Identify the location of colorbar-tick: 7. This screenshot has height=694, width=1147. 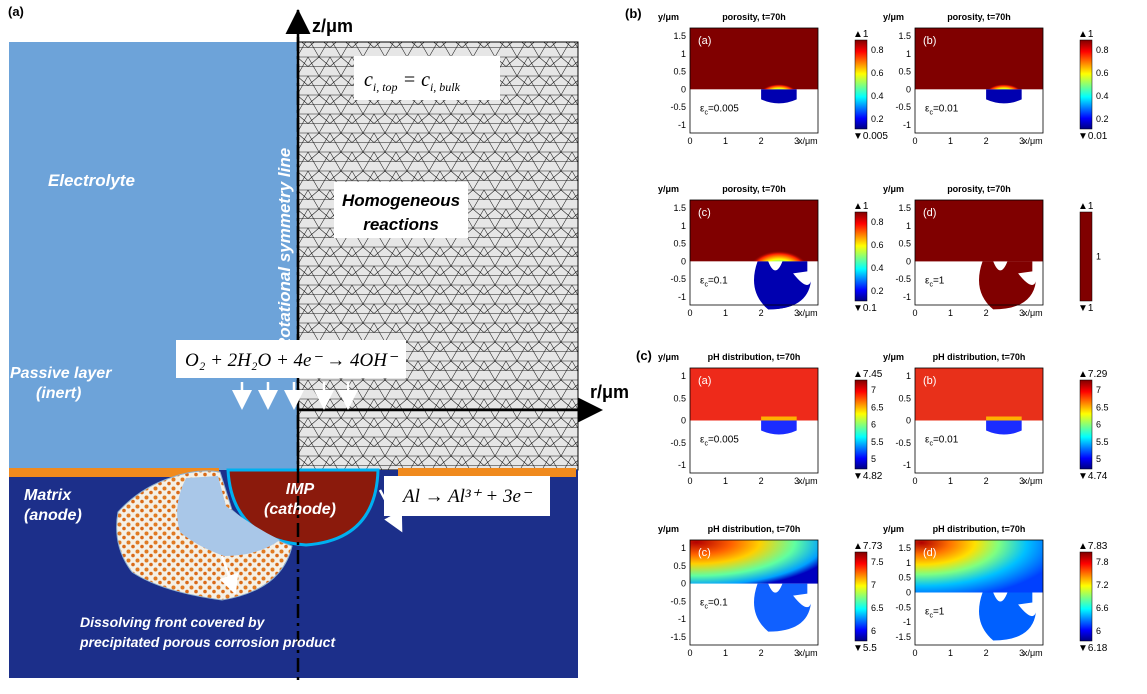
(1098, 390).